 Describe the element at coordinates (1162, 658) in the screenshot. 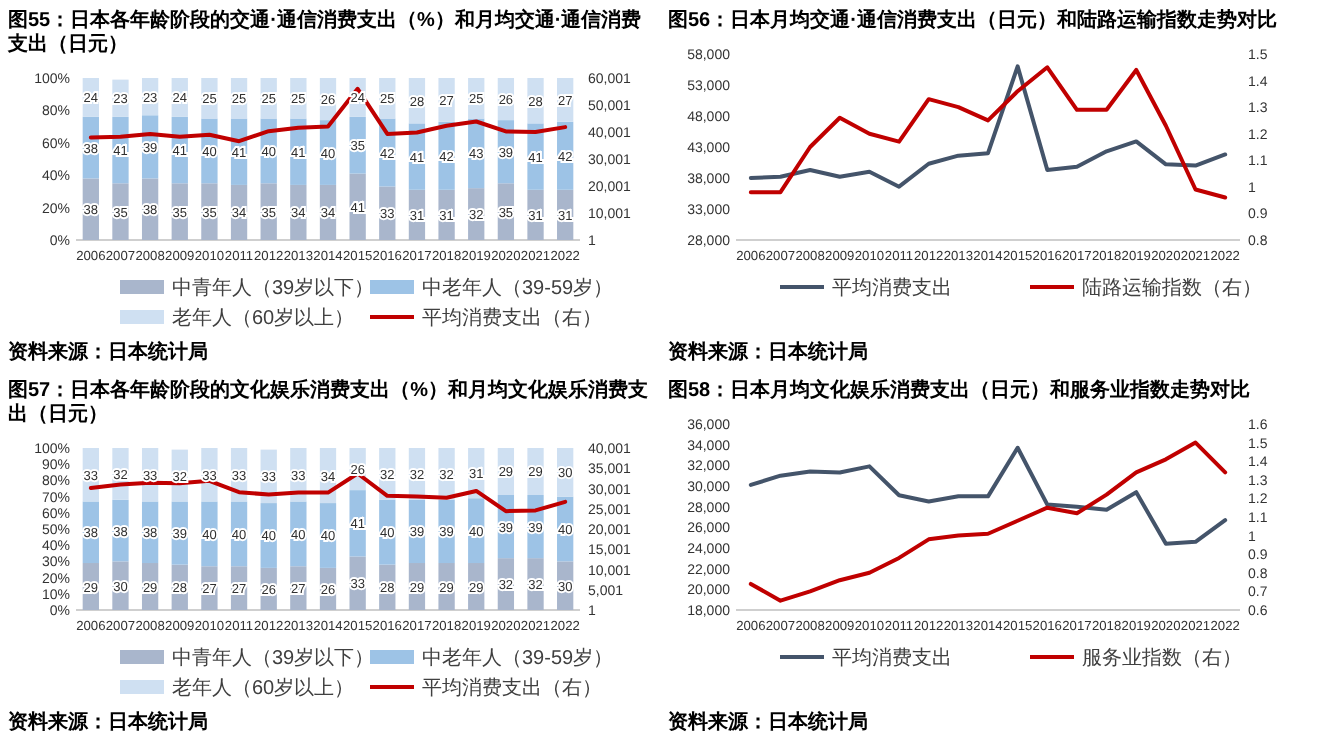

I see `legend-label: 服务业指数（右）` at that location.